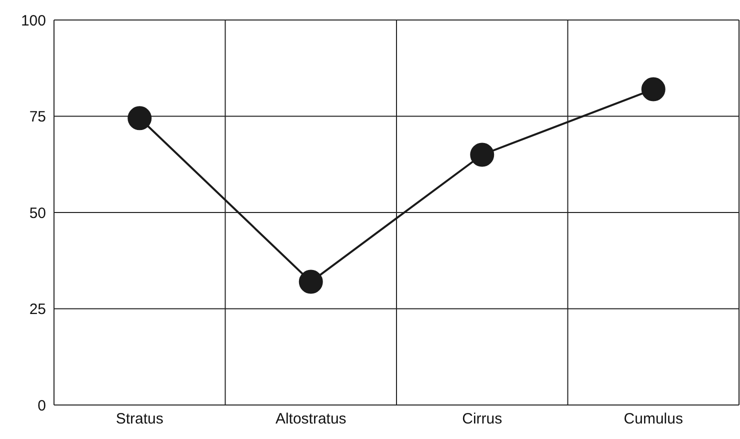 This screenshot has width=740, height=439. Describe the element at coordinates (37, 117) in the screenshot. I see `y-tick-label: 75` at that location.